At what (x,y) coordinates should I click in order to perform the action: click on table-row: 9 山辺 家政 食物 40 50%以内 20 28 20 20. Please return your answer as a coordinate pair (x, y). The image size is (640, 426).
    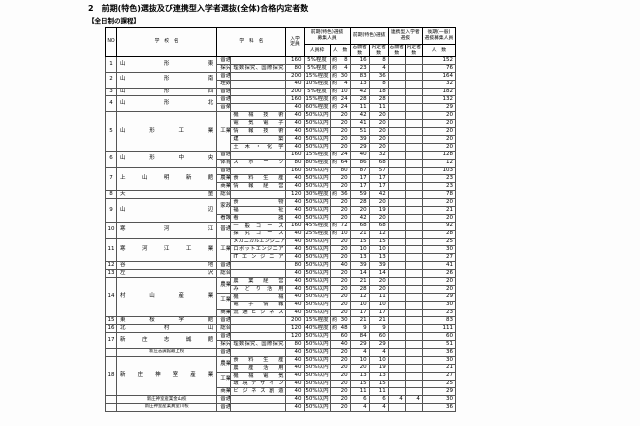
    Looking at the image, I should click on (280, 210).